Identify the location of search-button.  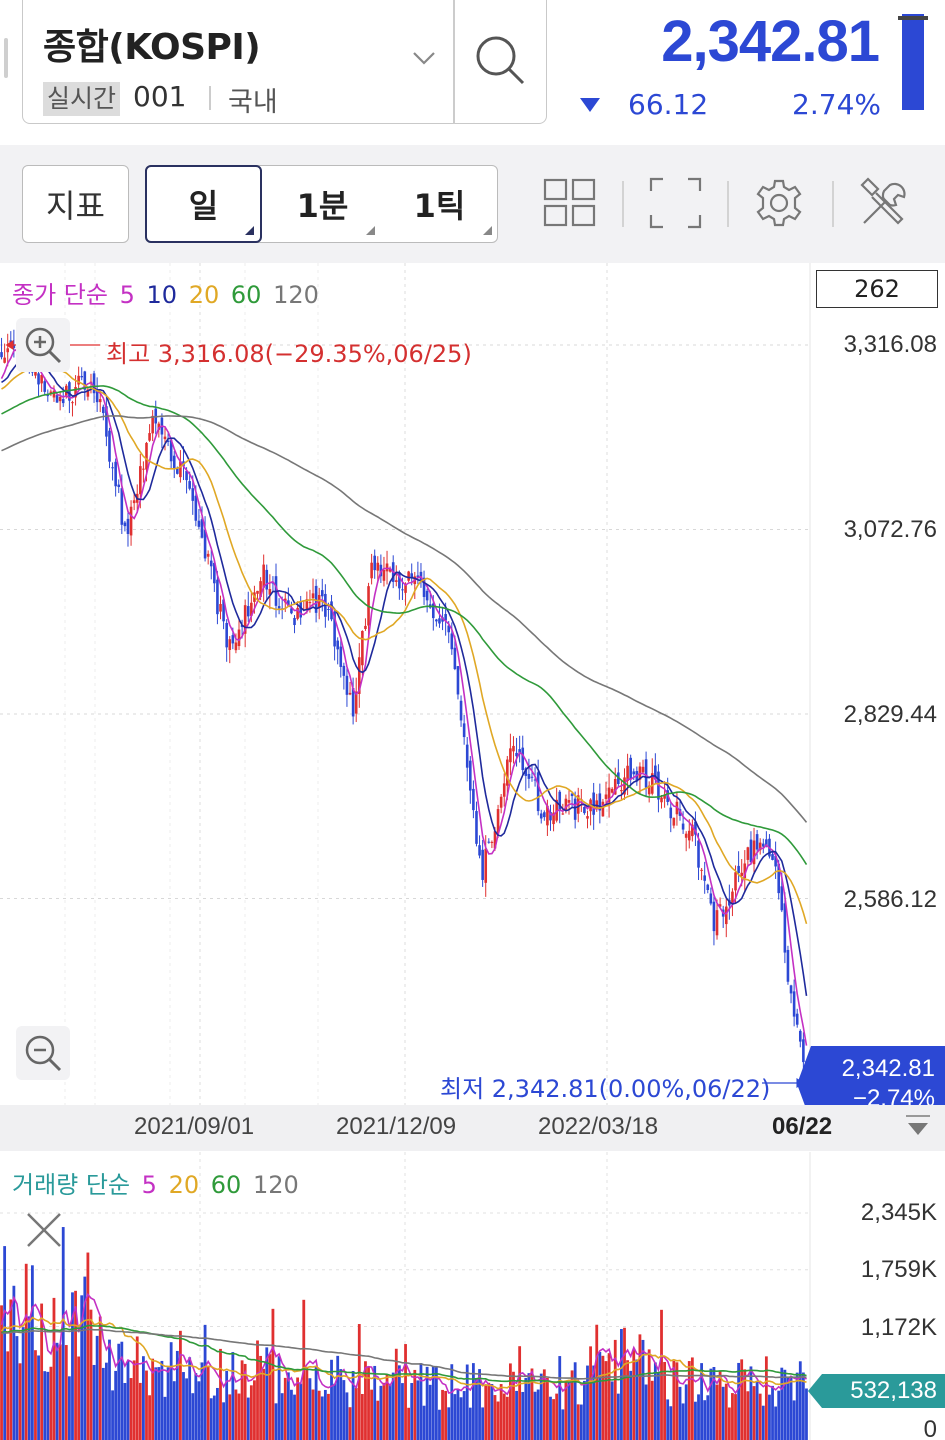
(501, 61).